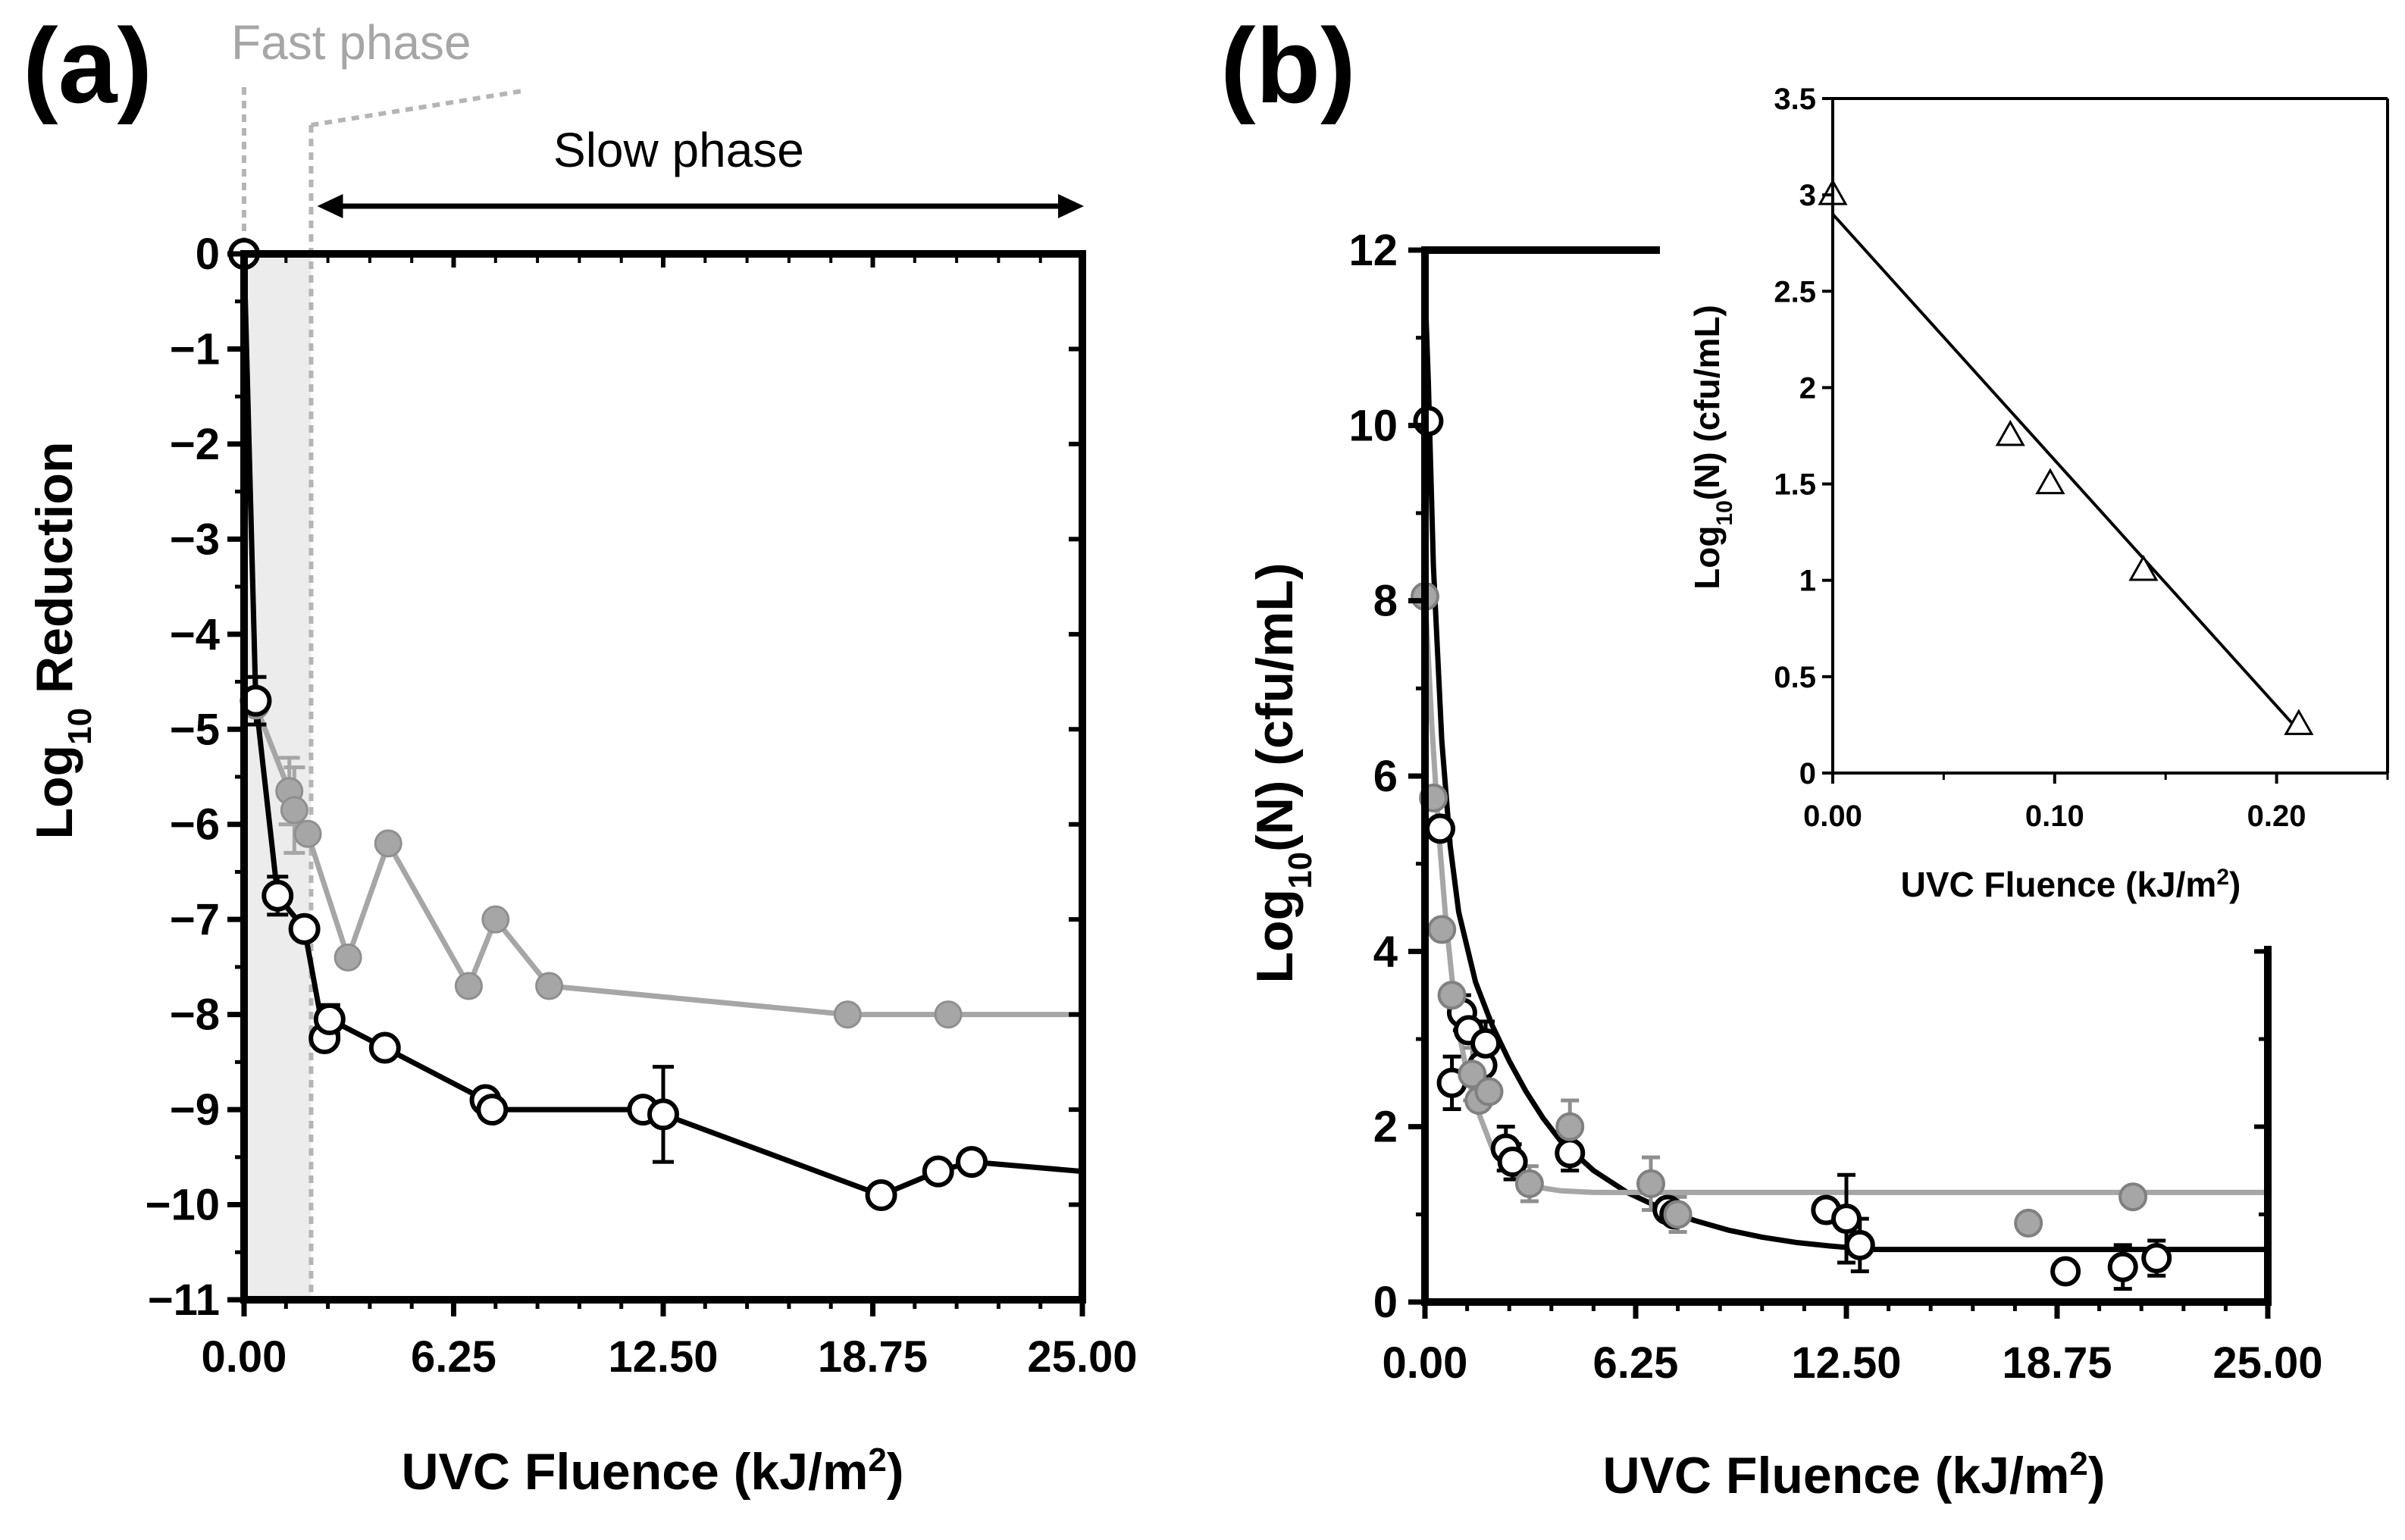  I want to click on inset-y-tick-label: 0.5, so click(1795, 677).